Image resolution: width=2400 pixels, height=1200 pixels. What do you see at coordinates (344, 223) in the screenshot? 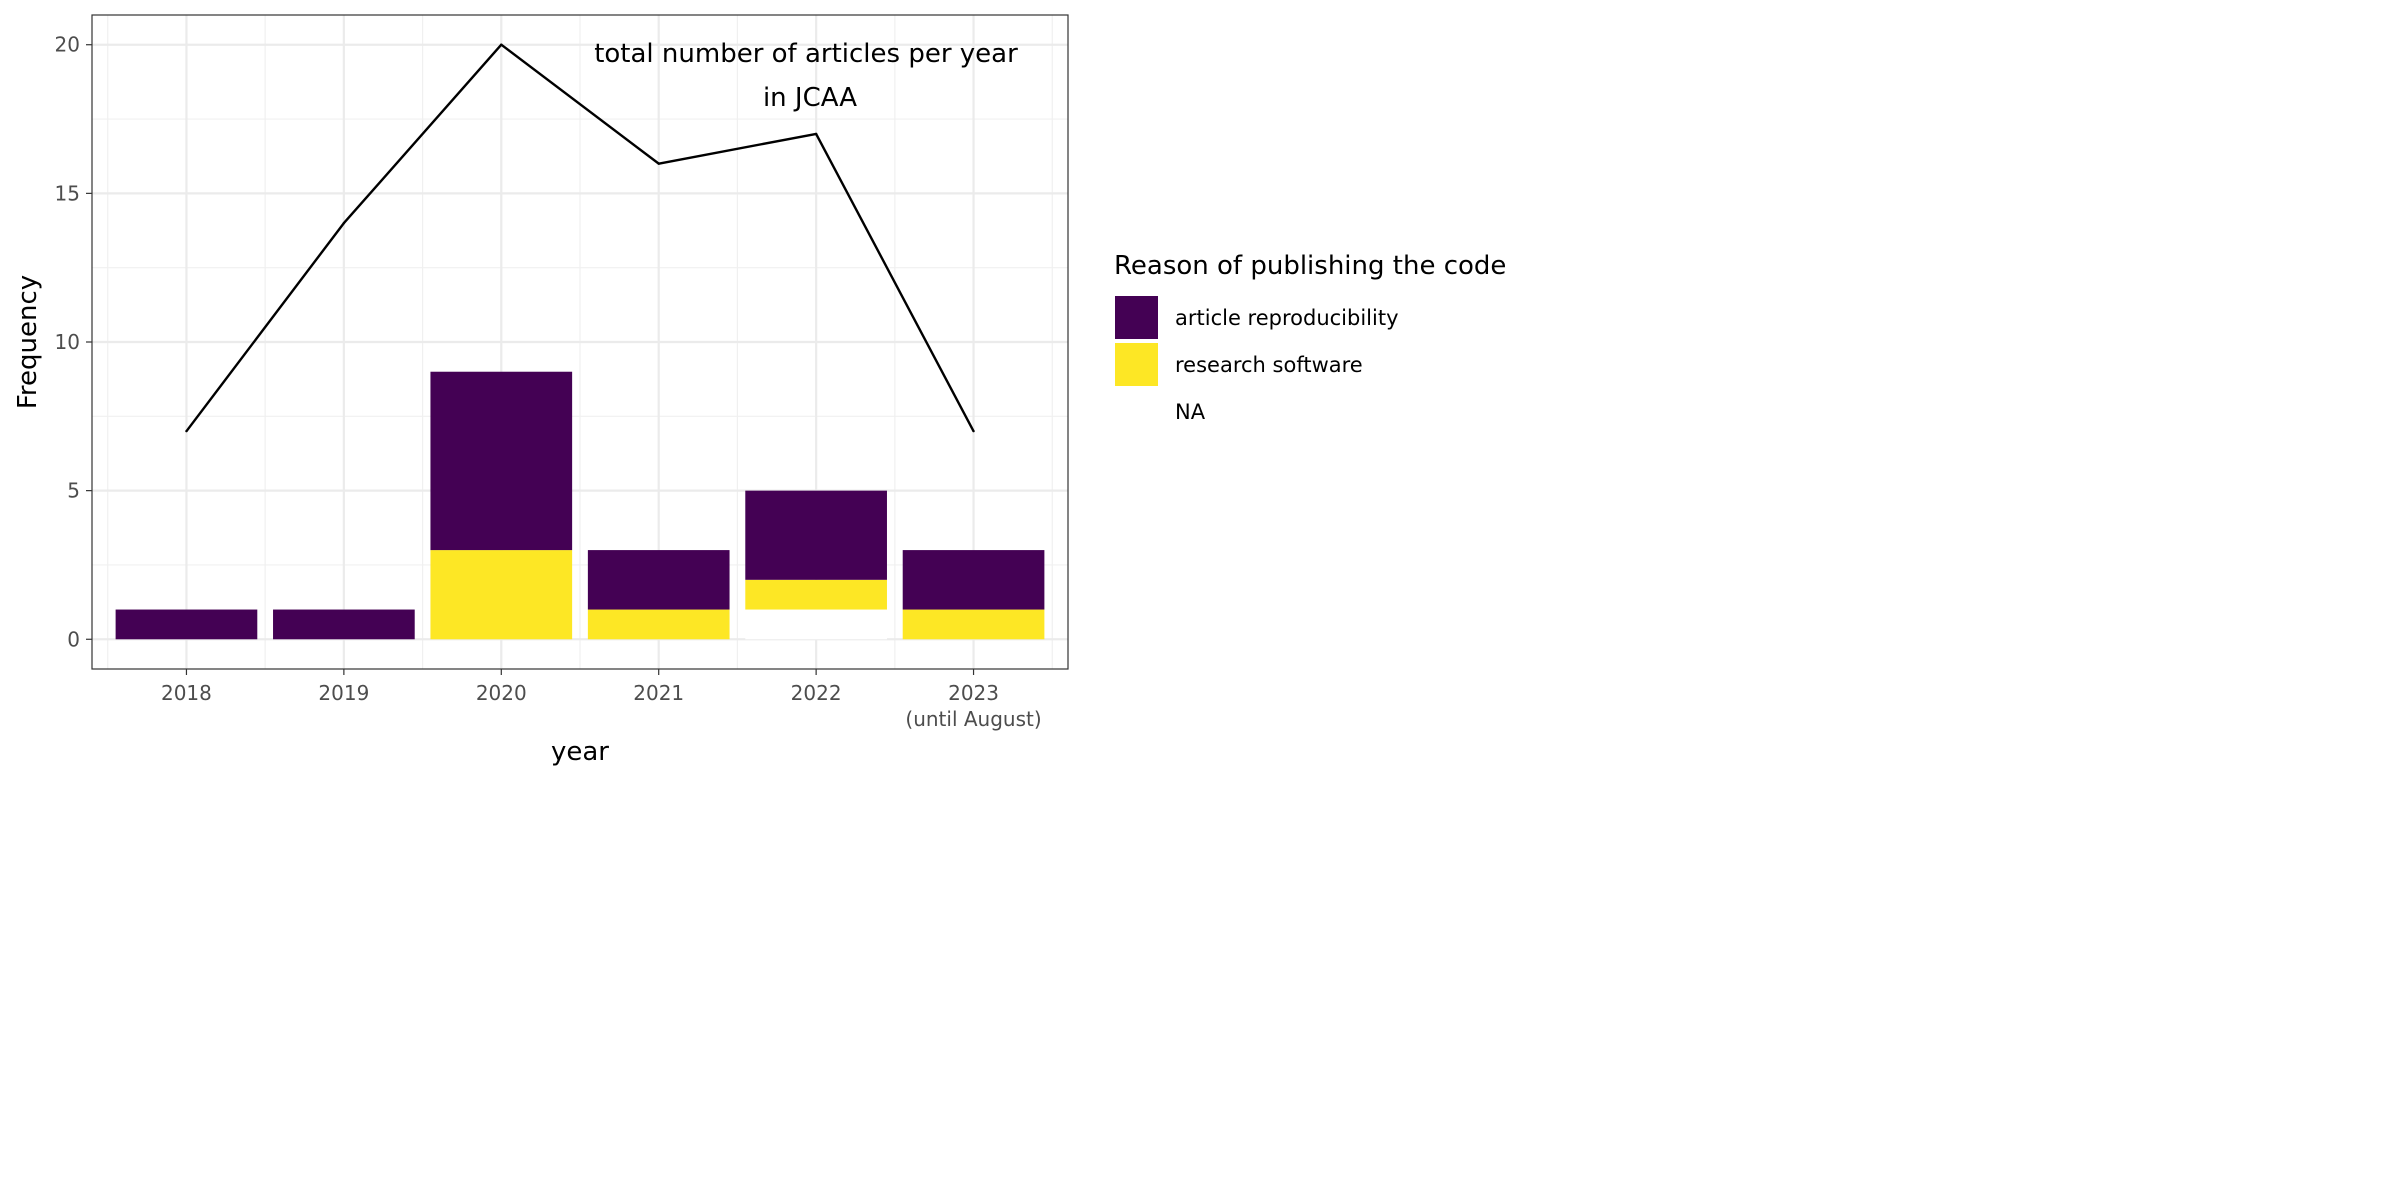
I see `total-articles-point-2019` at bounding box center [344, 223].